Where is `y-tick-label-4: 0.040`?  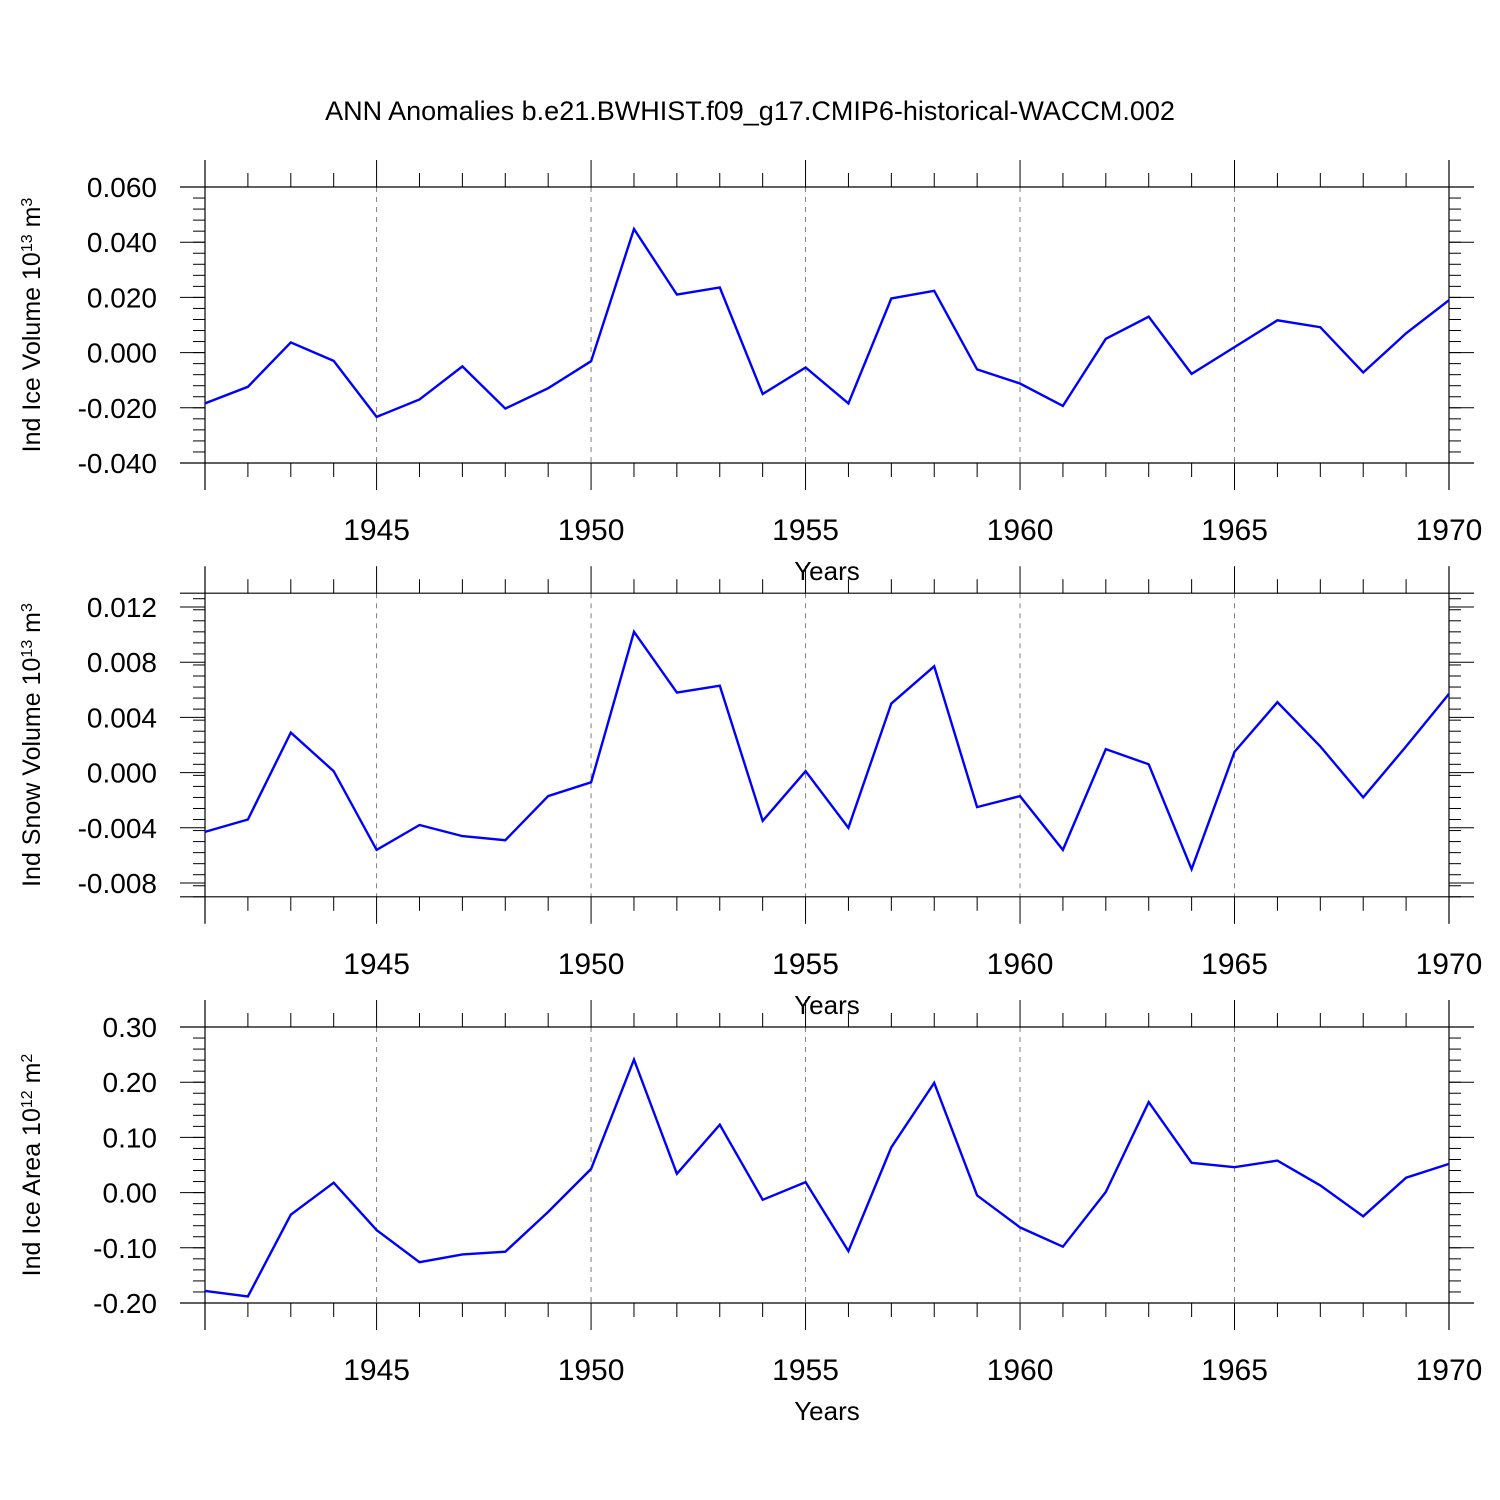 y-tick-label-4: 0.040 is located at coordinates (122, 242).